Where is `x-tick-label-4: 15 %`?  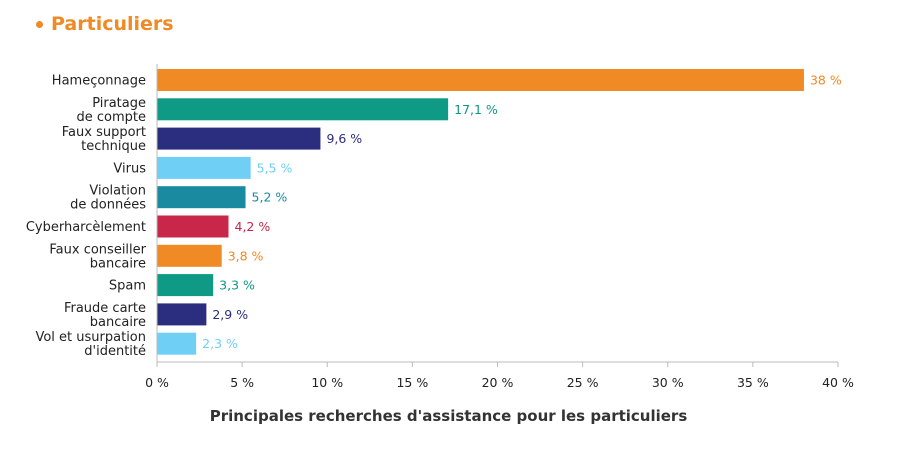 x-tick-label-4: 15 % is located at coordinates (412, 382).